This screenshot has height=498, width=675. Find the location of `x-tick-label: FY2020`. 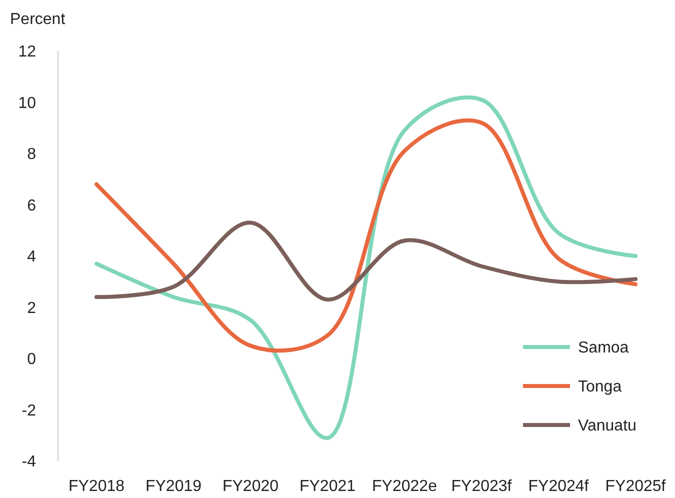

x-tick-label: FY2020 is located at coordinates (250, 486).